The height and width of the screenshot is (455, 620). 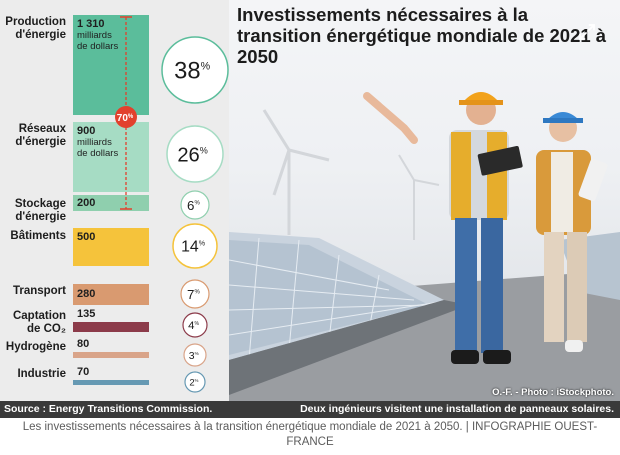 I want to click on expand-arrows-icon, so click(x=587, y=32).